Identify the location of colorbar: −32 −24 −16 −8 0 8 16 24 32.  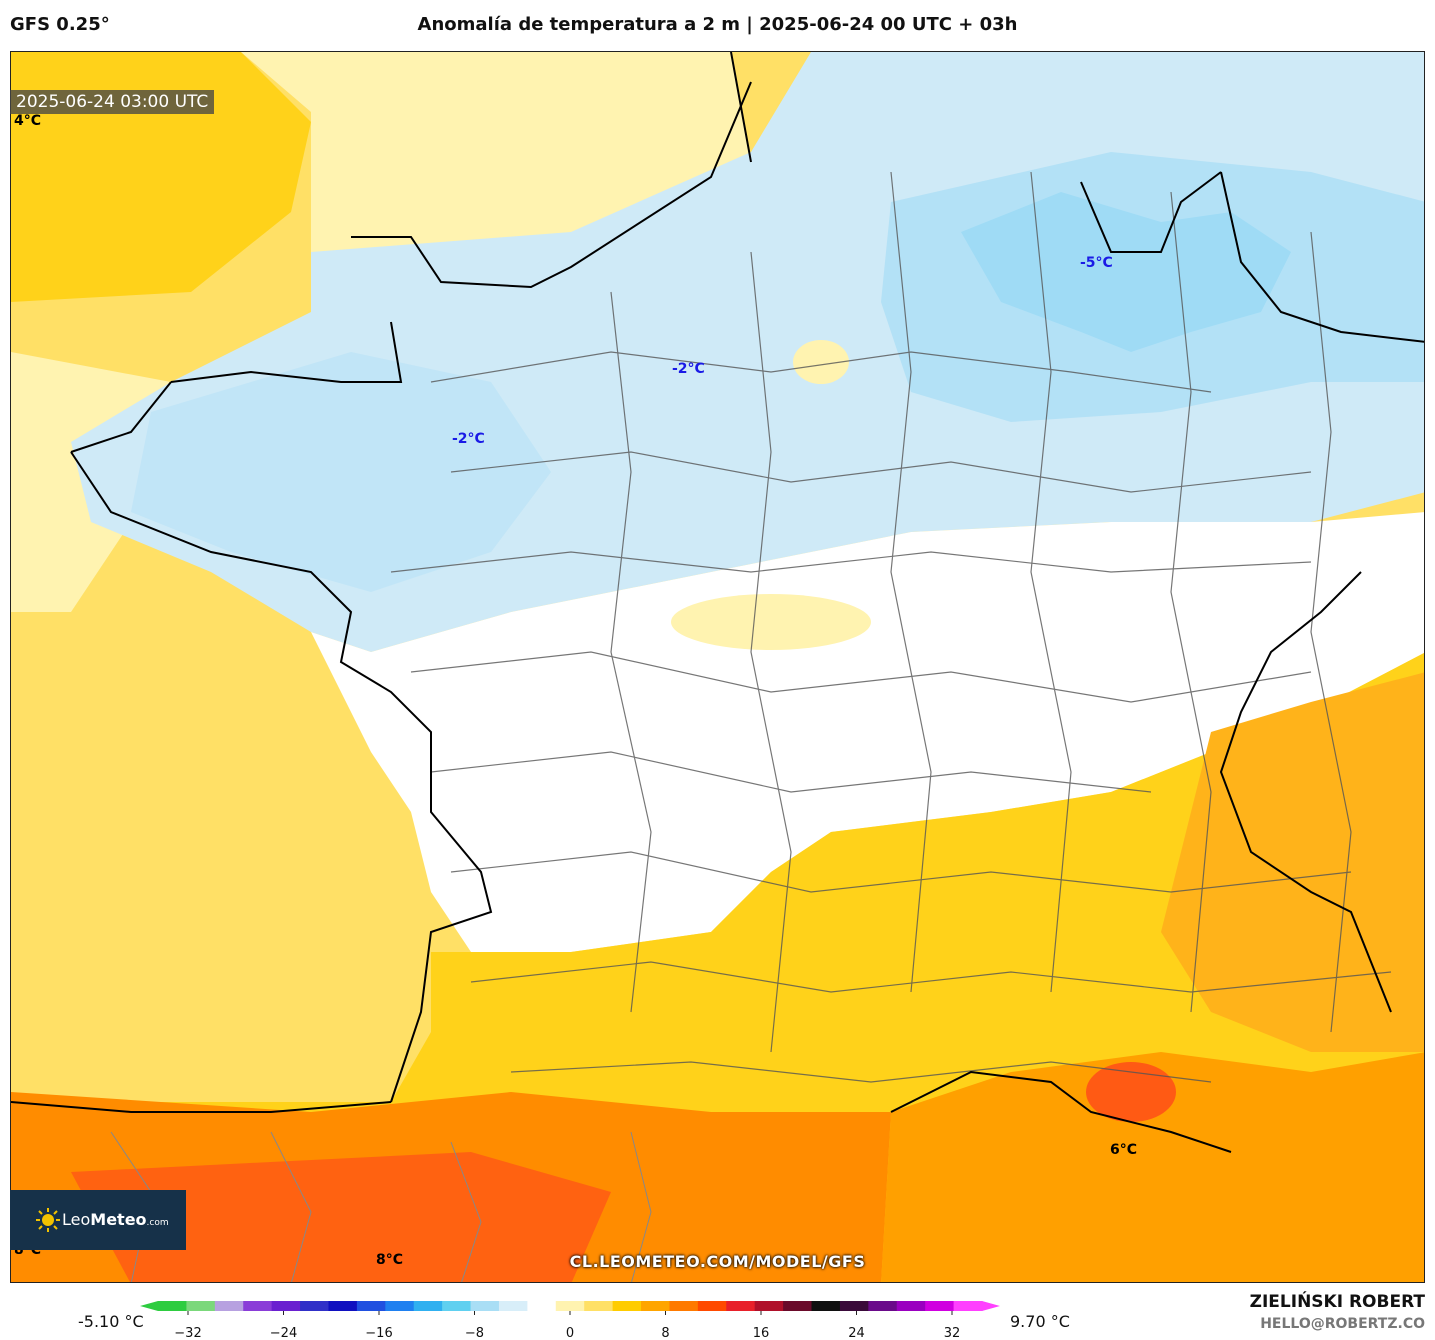
(570, 1320).